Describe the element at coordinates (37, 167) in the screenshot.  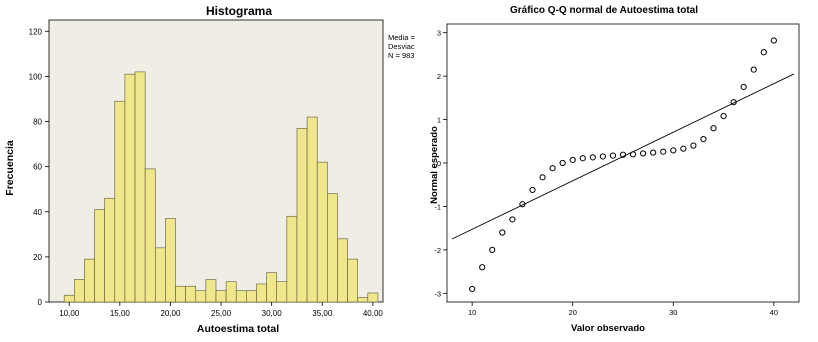
I see `histogram-y-tick-label: 60` at that location.